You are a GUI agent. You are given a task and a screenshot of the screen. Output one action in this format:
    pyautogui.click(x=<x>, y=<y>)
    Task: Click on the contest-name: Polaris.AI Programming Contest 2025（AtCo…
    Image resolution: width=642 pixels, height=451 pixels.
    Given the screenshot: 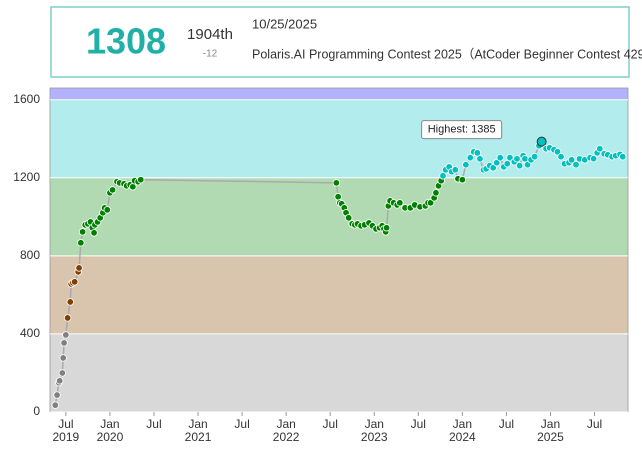 What is the action you would take?
    pyautogui.click(x=447, y=54)
    